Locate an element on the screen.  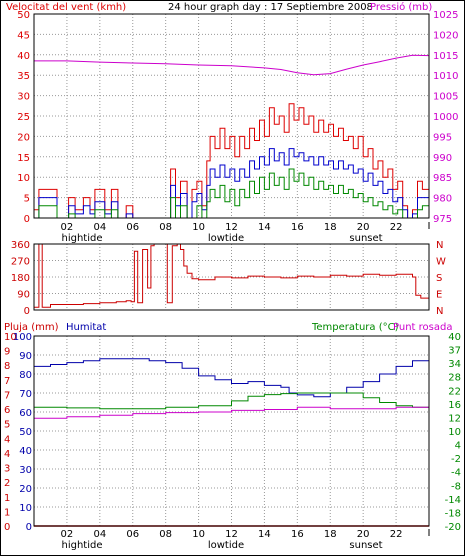
humidity-tick: 60 is located at coordinates (25, 413).